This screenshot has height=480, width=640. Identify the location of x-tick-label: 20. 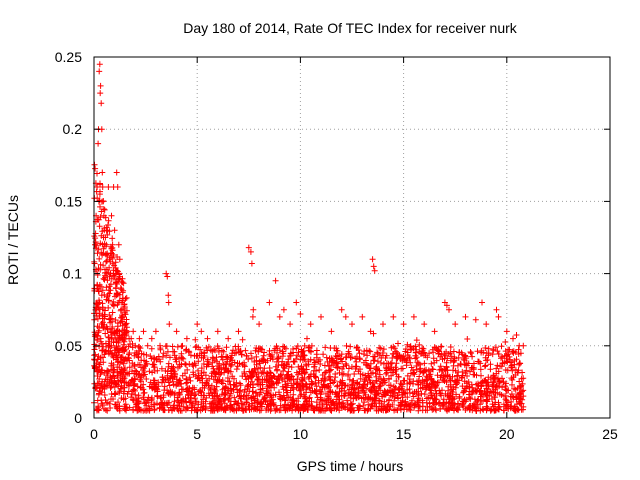
(507, 434).